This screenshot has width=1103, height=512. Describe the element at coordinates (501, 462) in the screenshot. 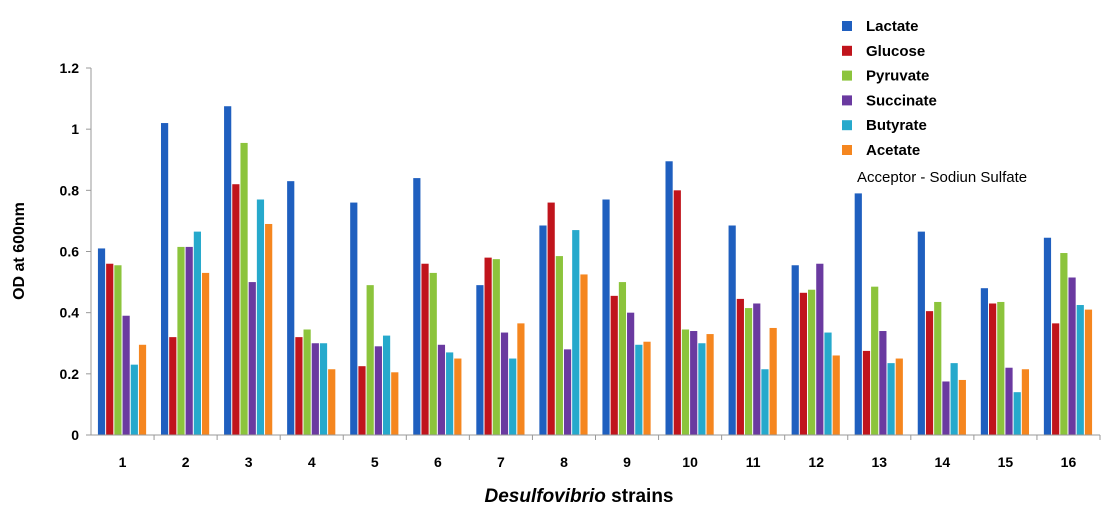

I see `x-tick-label: 7` at that location.